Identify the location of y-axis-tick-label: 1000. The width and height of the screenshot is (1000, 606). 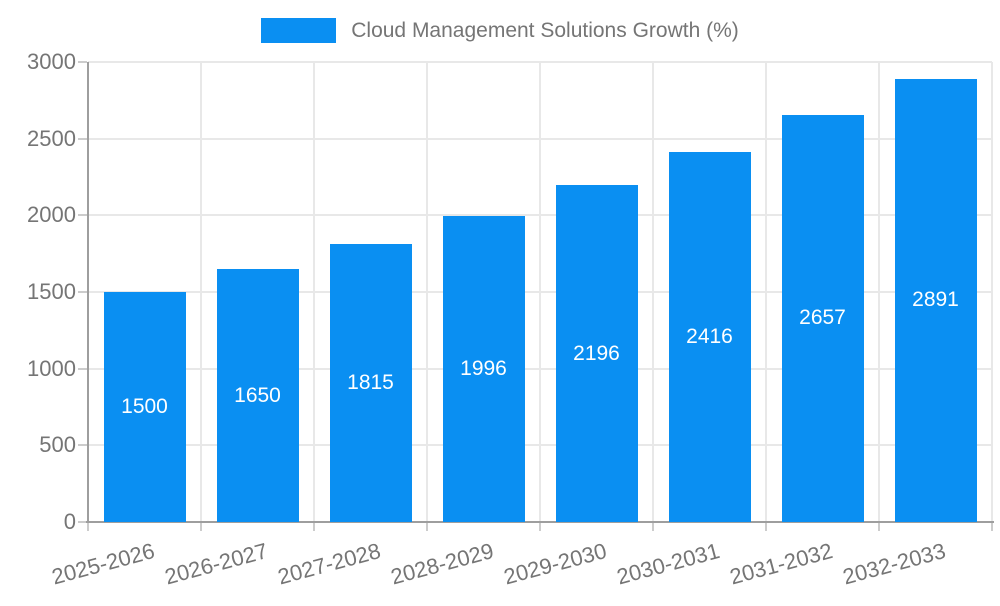
(51, 368).